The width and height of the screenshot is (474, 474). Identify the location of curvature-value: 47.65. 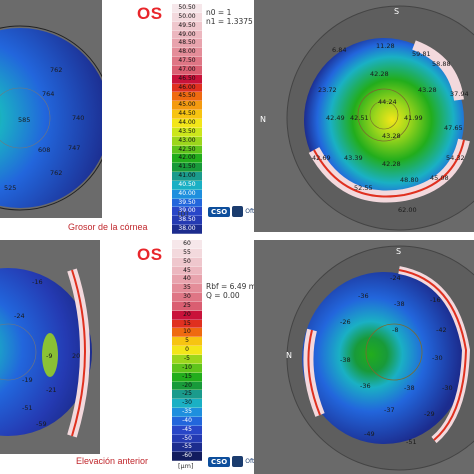
(453, 128).